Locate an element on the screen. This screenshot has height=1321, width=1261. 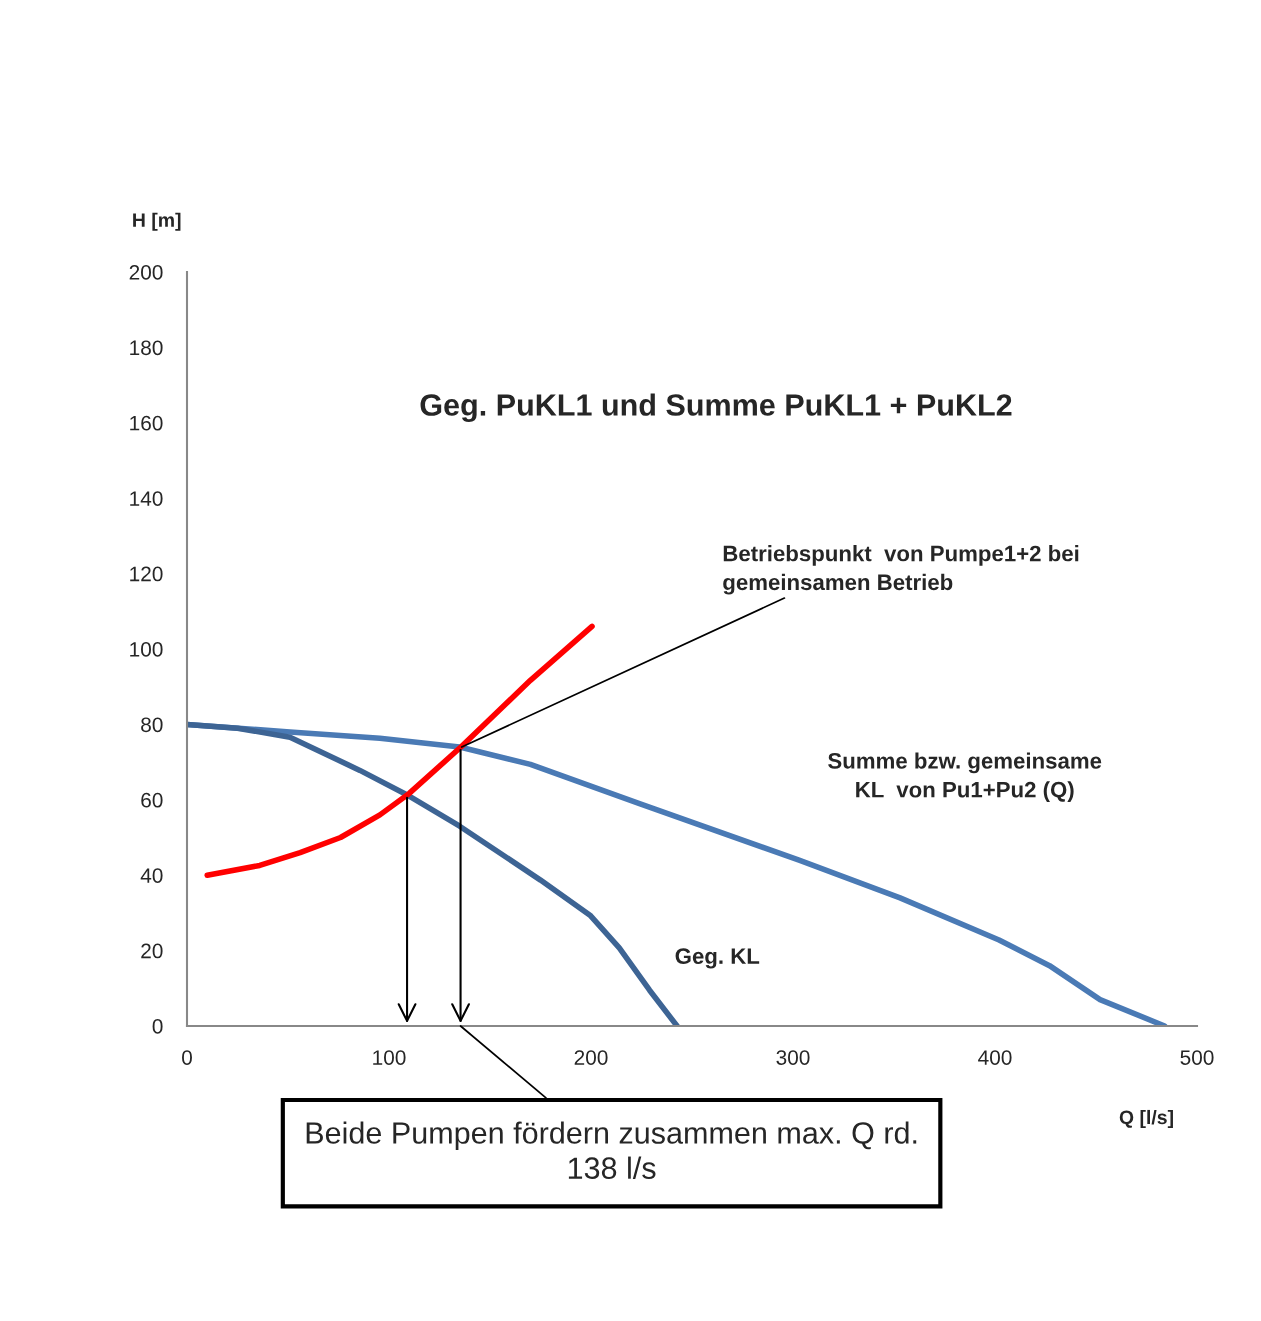
y-tick-label: 60 is located at coordinates (152, 800).